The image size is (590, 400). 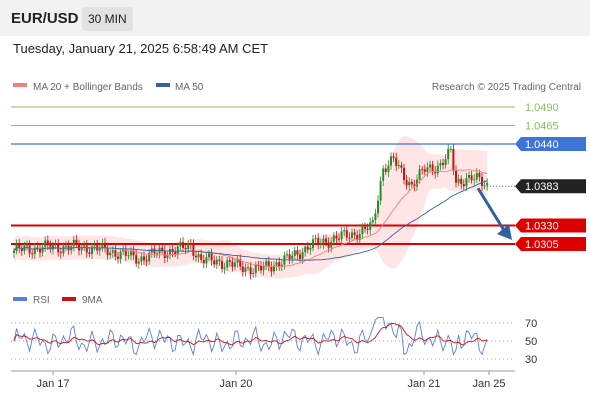 What do you see at coordinates (45, 18) in the screenshot?
I see `symbol-title: EUR/USD` at bounding box center [45, 18].